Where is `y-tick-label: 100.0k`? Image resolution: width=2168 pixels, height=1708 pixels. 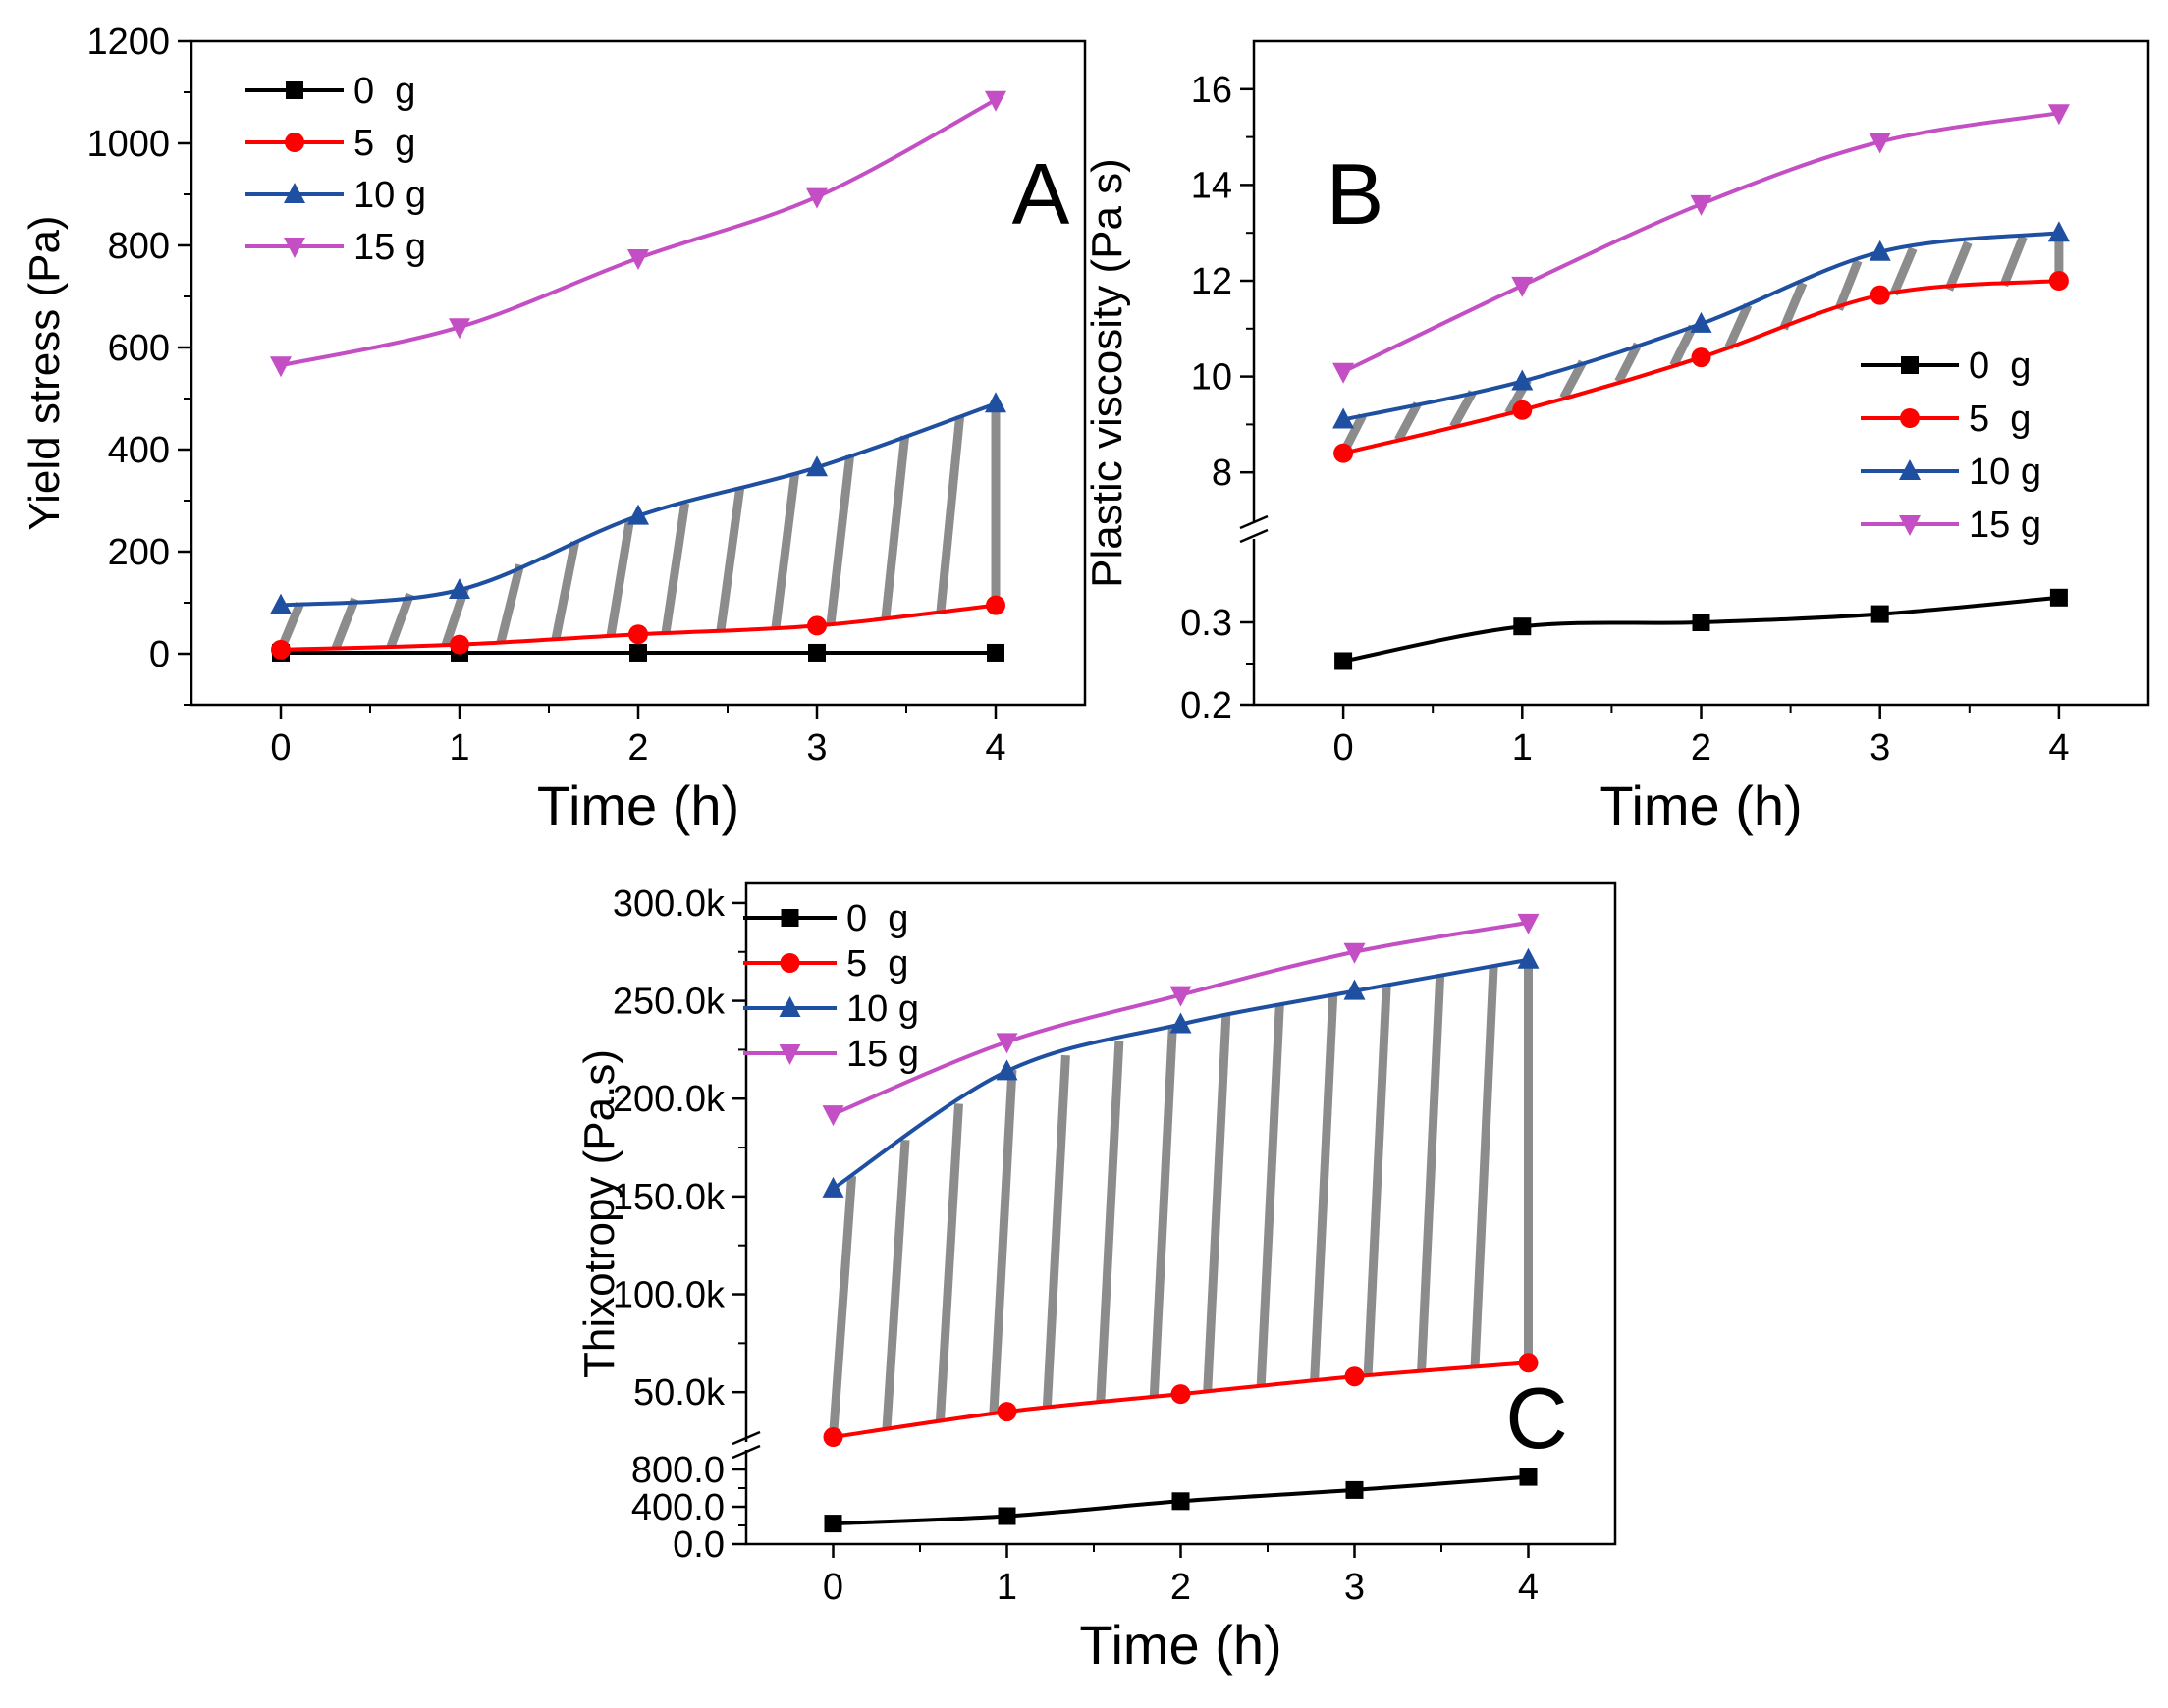
y-tick-label: 100.0k is located at coordinates (669, 1295).